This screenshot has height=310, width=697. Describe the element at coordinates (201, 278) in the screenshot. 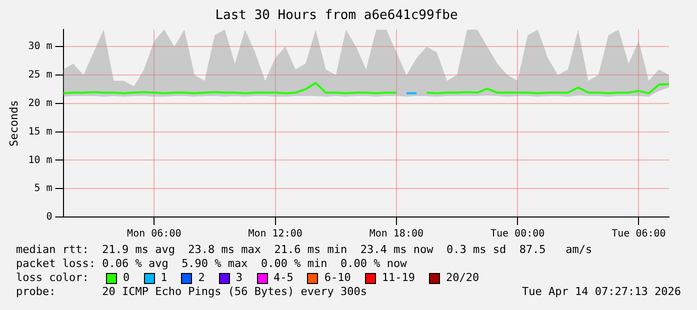

I see `legend-label: 2` at that location.